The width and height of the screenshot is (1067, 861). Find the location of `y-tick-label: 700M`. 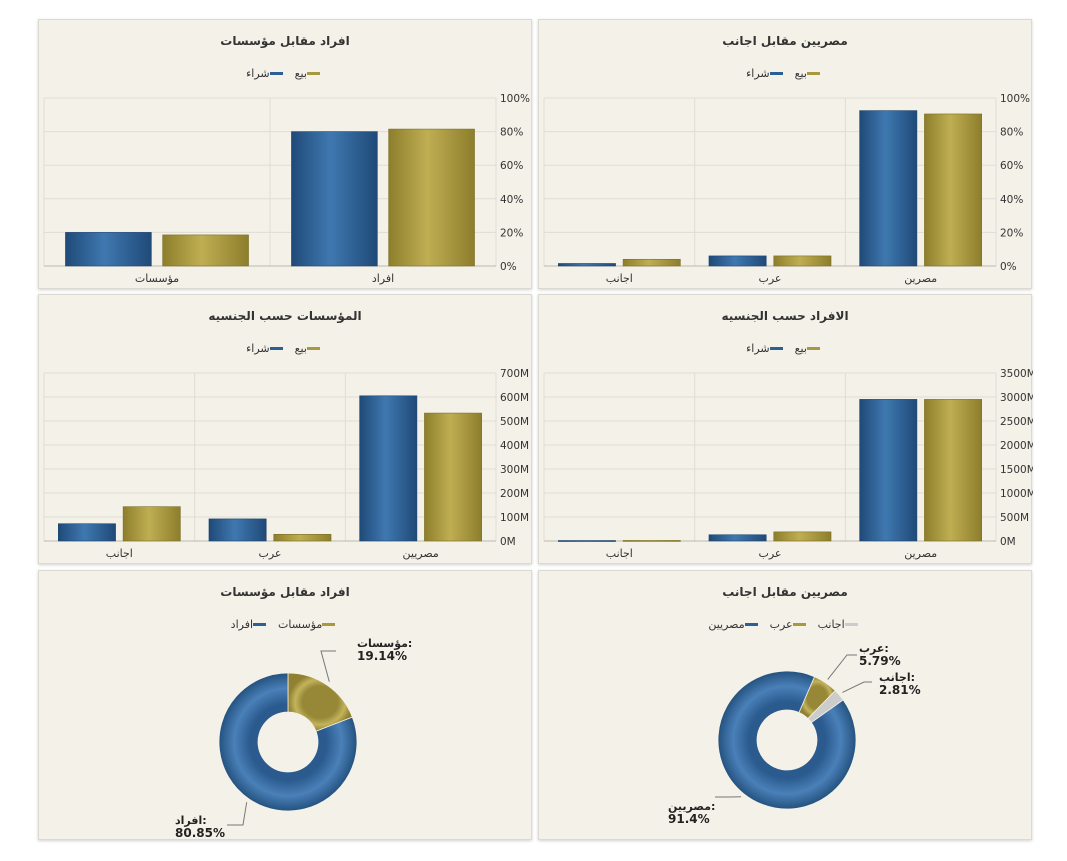

y-tick-label: 700M is located at coordinates (514, 374).